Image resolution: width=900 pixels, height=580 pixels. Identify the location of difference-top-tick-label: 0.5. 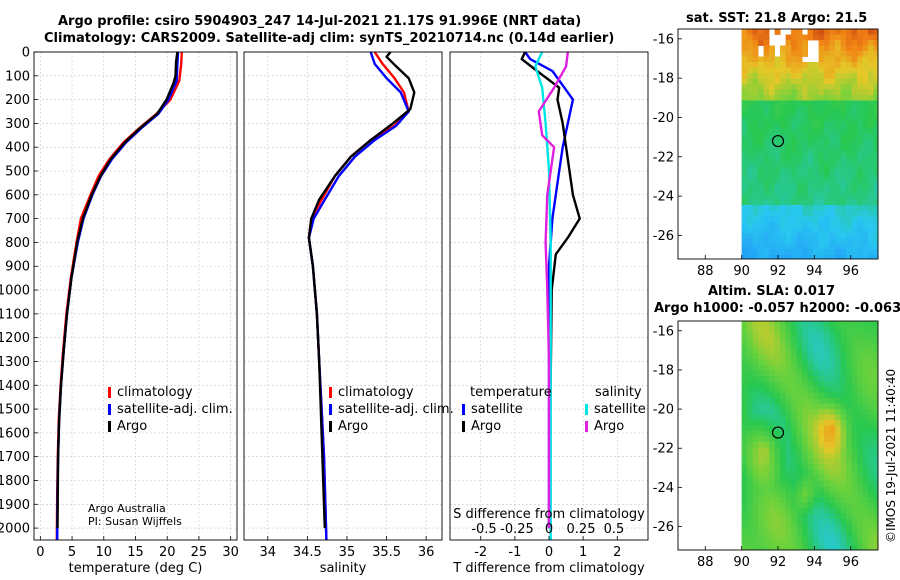
(614, 529).